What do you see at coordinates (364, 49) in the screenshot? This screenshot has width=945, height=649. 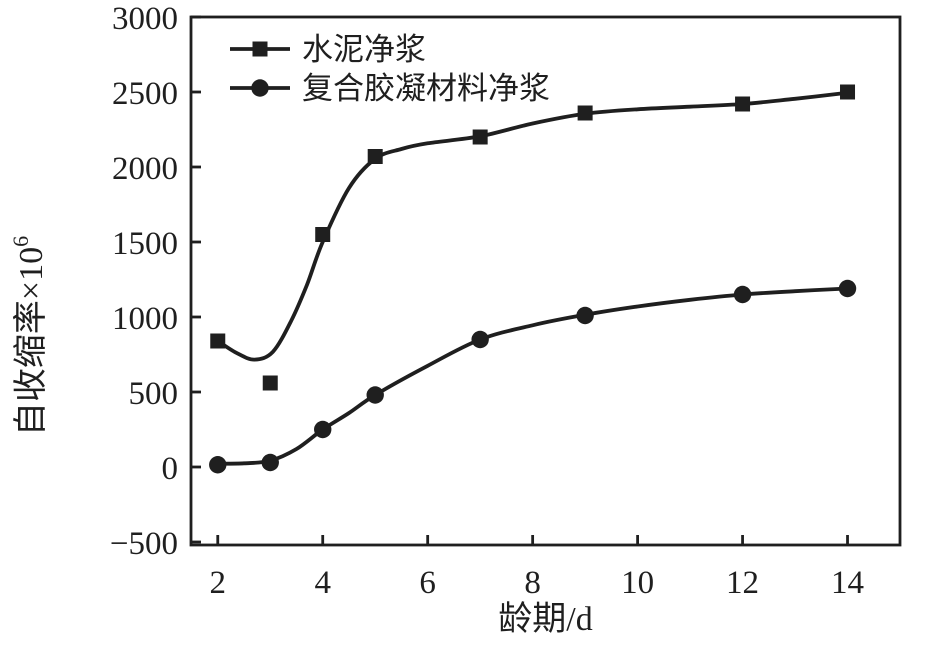 I see `legend-label-0: 水泥净浆` at bounding box center [364, 49].